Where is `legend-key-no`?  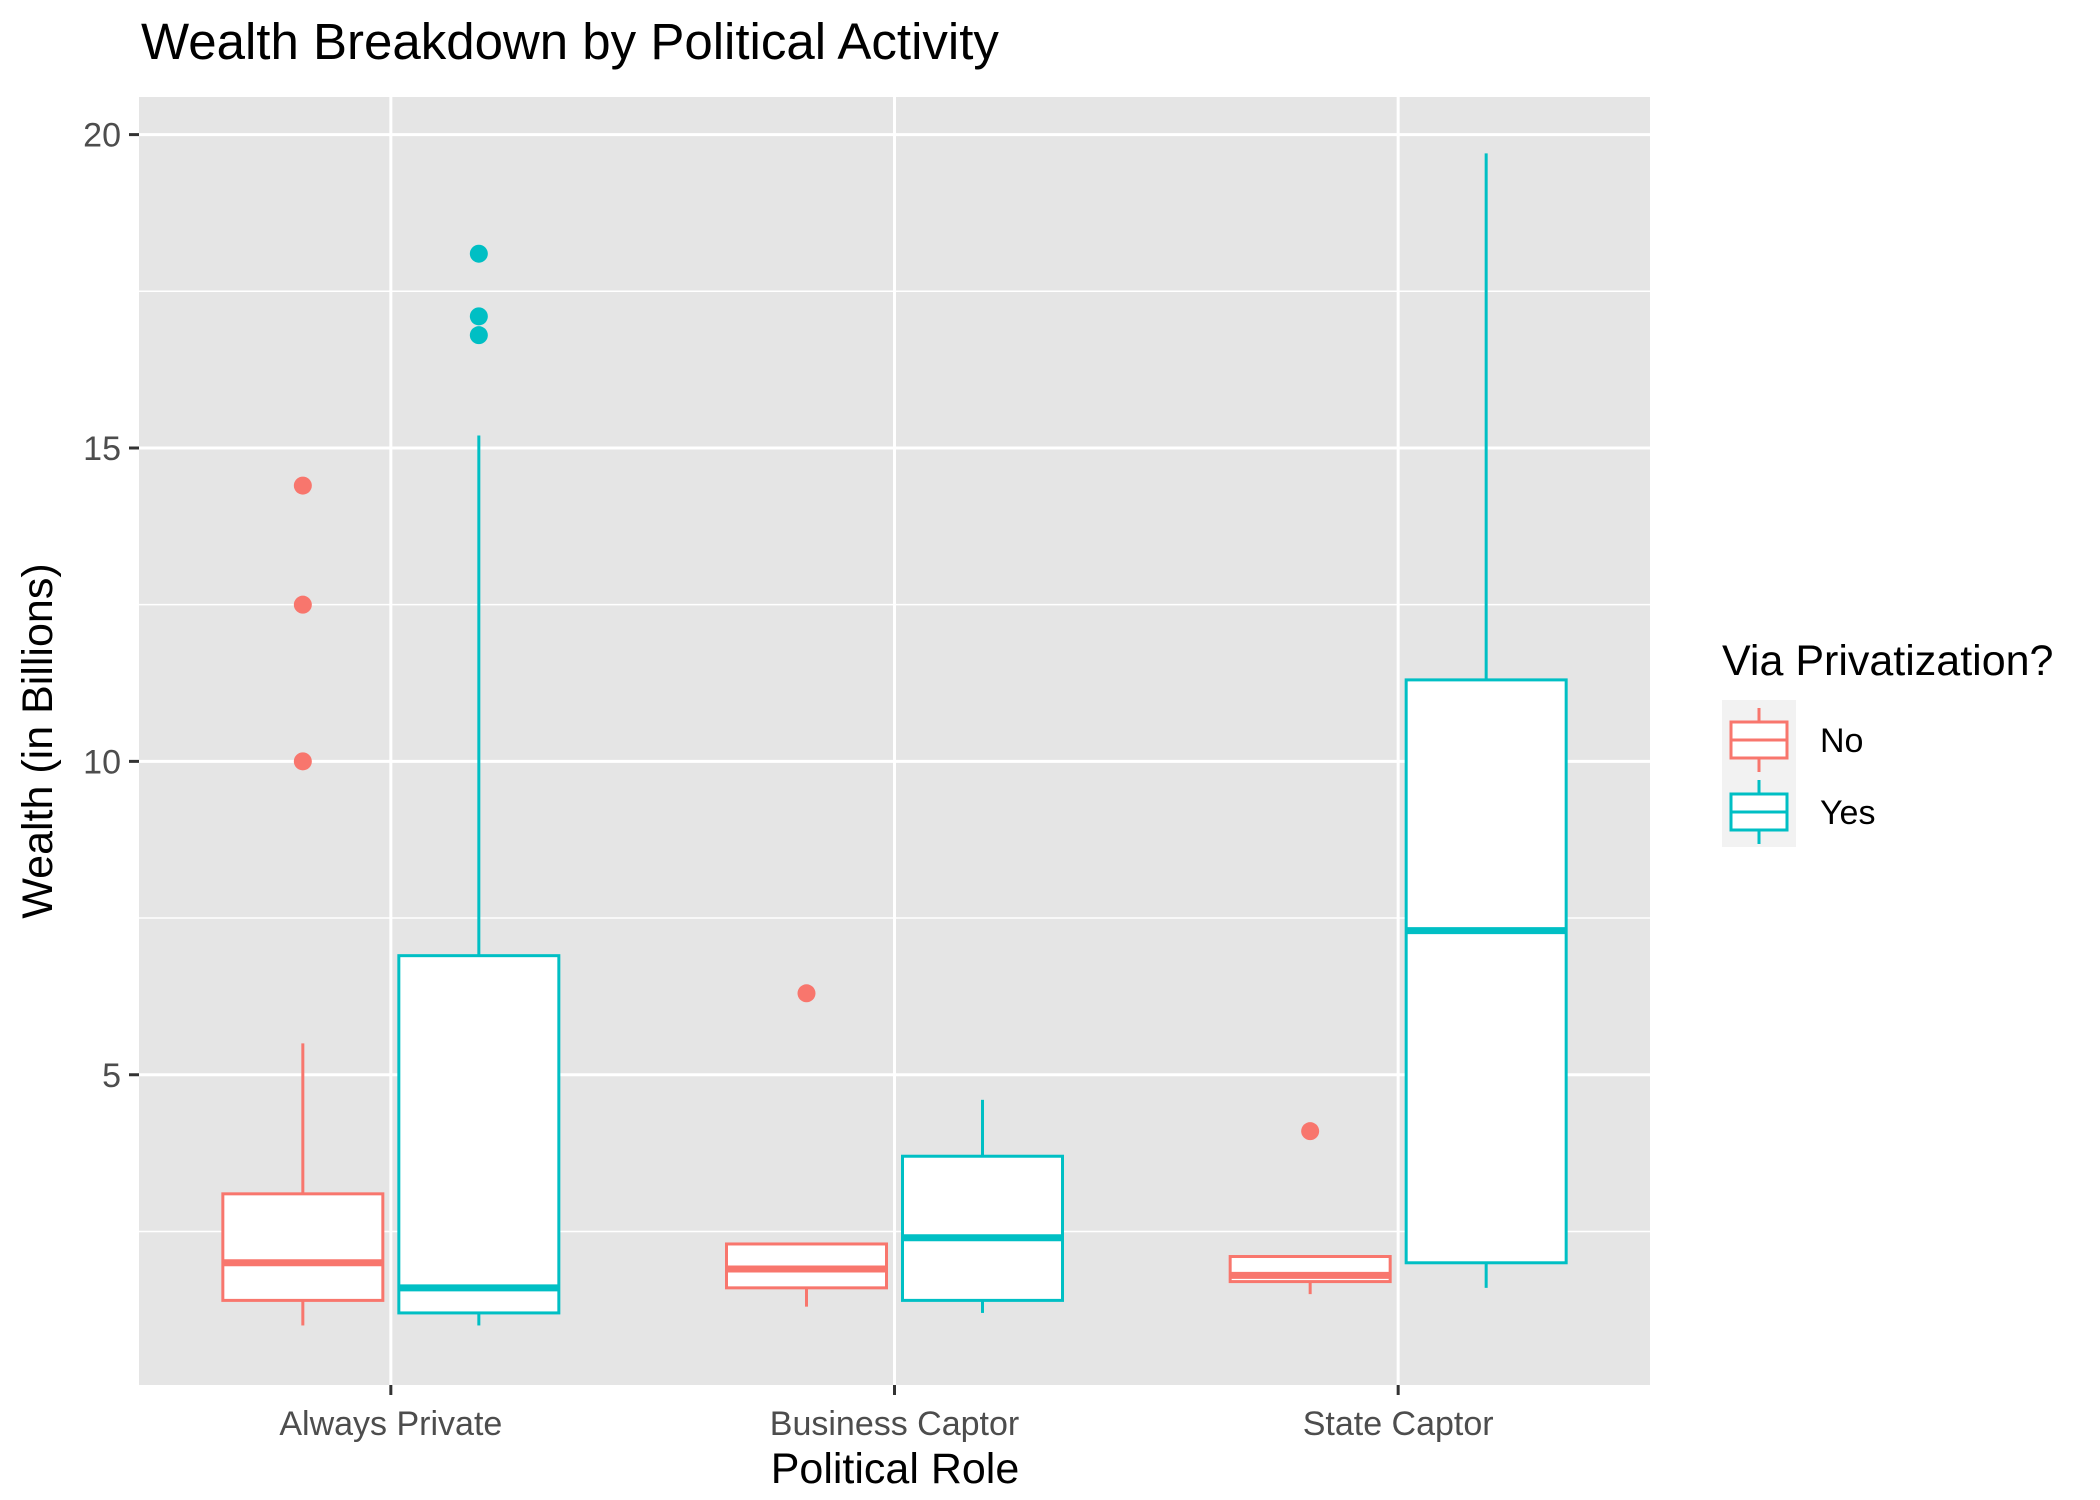 legend-key-no is located at coordinates (1759, 740).